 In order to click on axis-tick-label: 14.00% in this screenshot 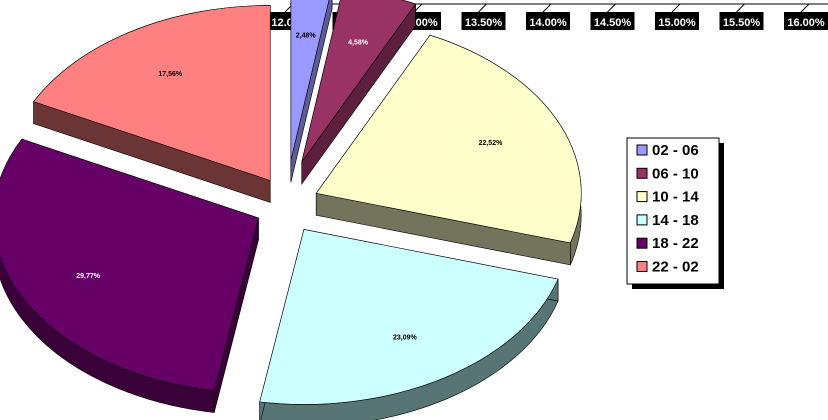, I will do `click(548, 23)`.